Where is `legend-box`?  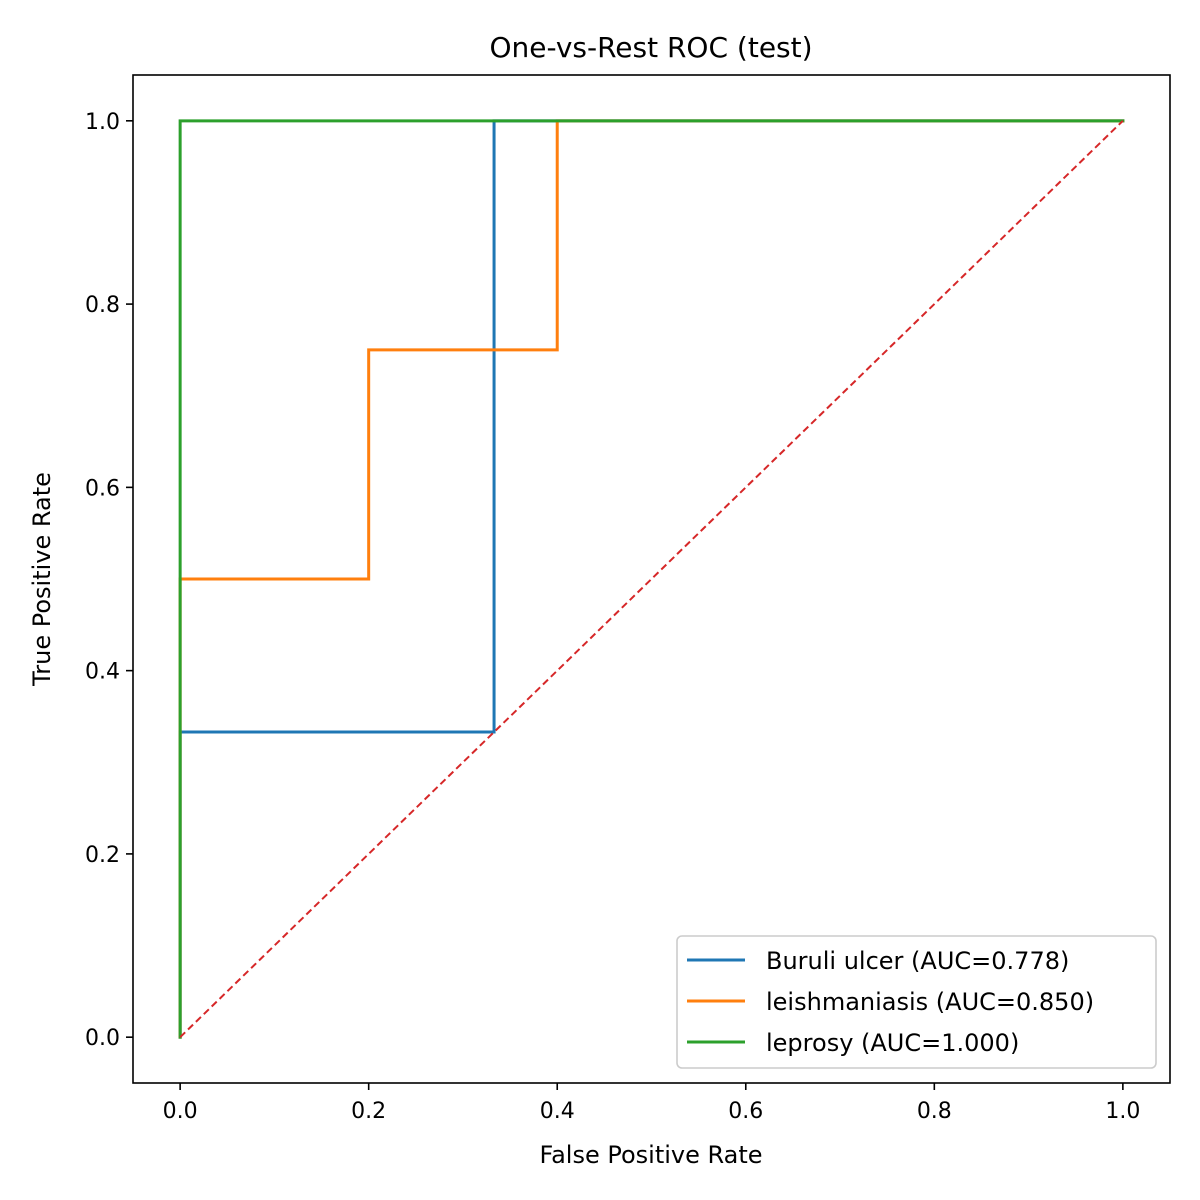 legend-box is located at coordinates (916, 1002).